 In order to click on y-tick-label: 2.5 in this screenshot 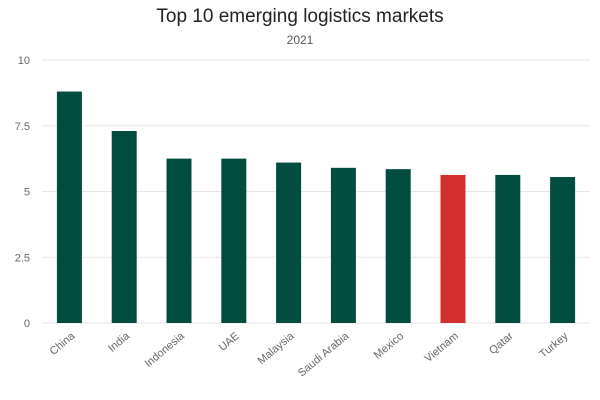, I will do `click(22, 258)`.